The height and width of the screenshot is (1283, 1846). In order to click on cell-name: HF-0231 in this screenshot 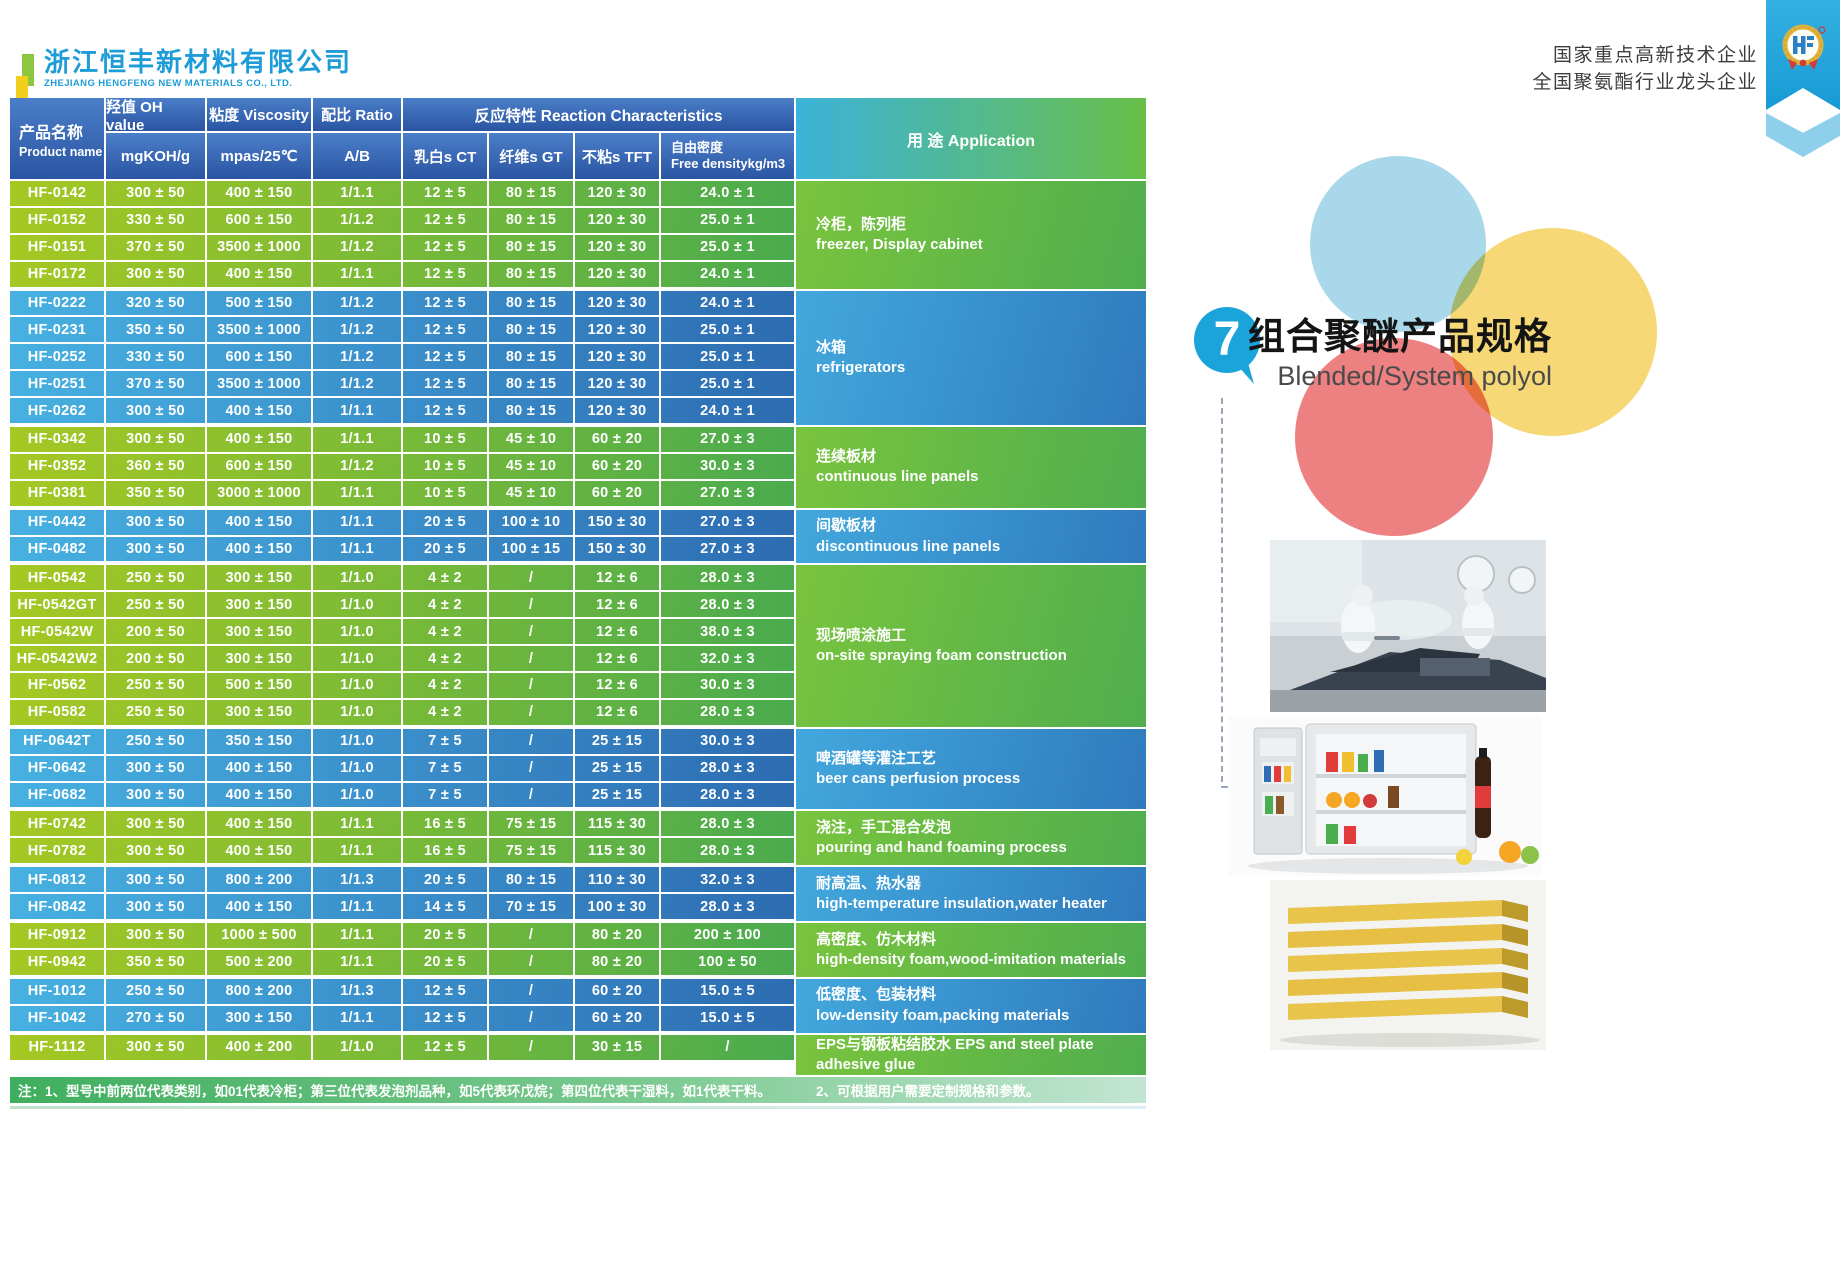, I will do `click(57, 329)`.